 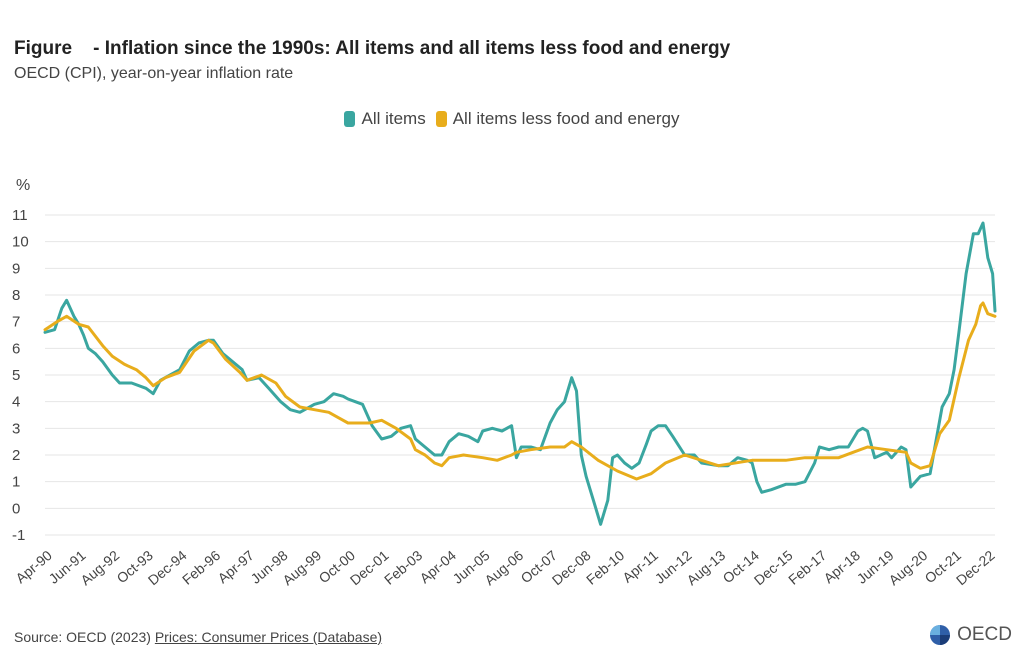 I want to click on y-tick-label: 7, so click(x=16, y=322).